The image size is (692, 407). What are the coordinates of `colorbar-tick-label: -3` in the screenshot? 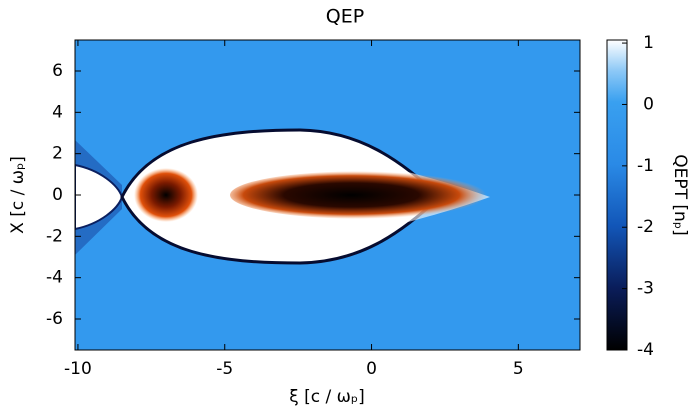 It's located at (645, 289).